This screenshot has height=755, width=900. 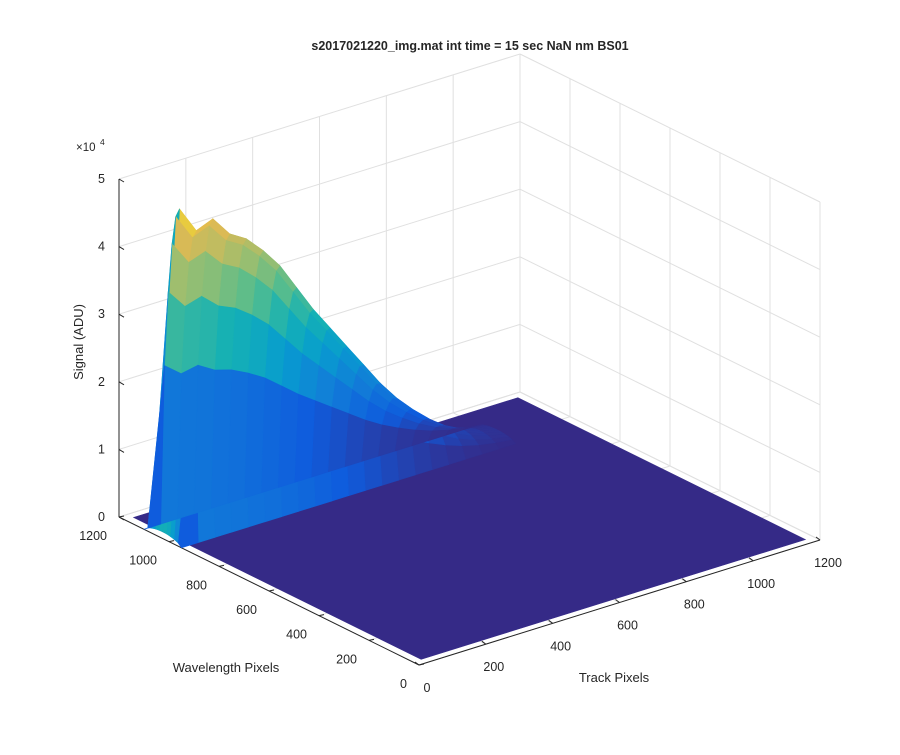 What do you see at coordinates (627, 626) in the screenshot?
I see `x-tick-label: 600` at bounding box center [627, 626].